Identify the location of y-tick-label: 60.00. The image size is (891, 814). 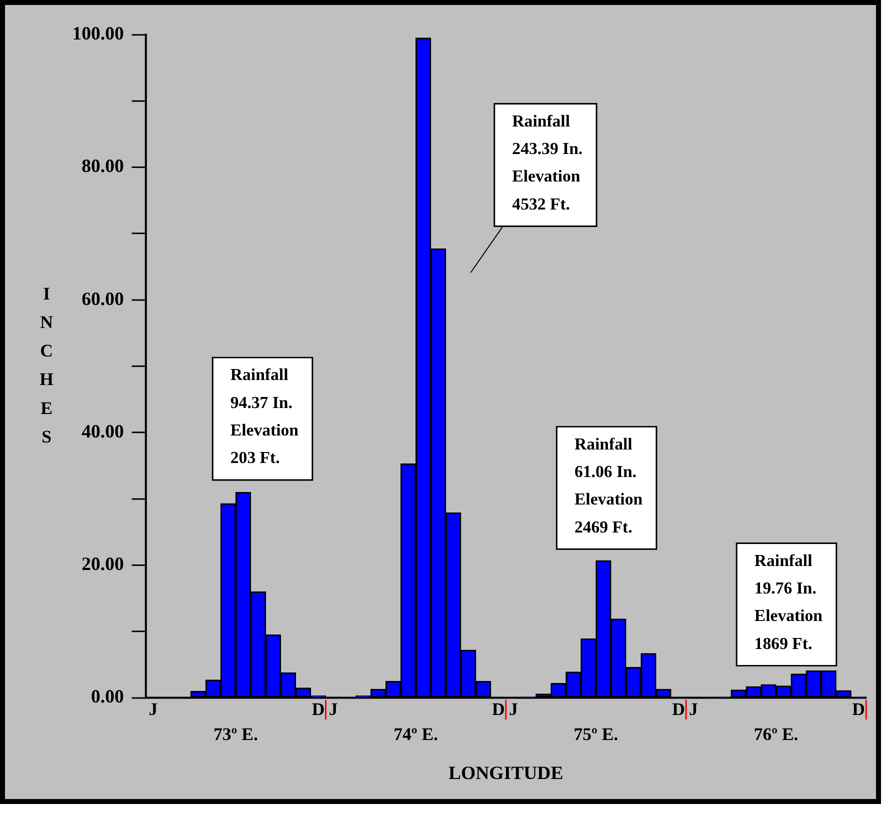
(103, 299).